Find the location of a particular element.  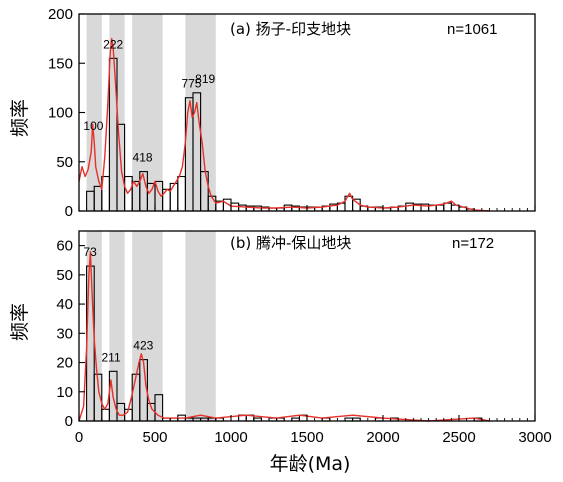

panel-a-y-axis-title: 频率 is located at coordinates (20, 118).